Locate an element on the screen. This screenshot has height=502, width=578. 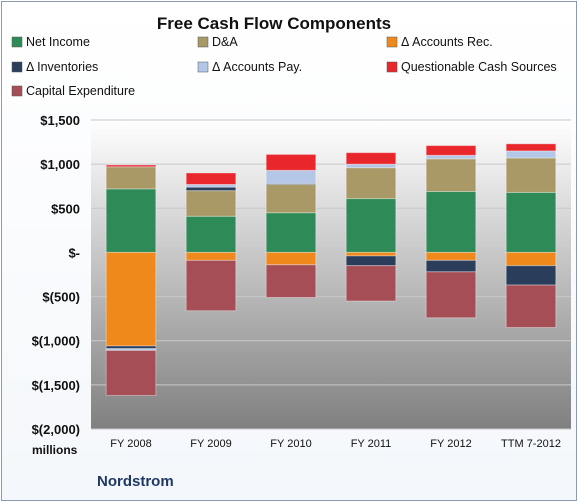
x-tick-label: FY 2009 is located at coordinates (210, 444).